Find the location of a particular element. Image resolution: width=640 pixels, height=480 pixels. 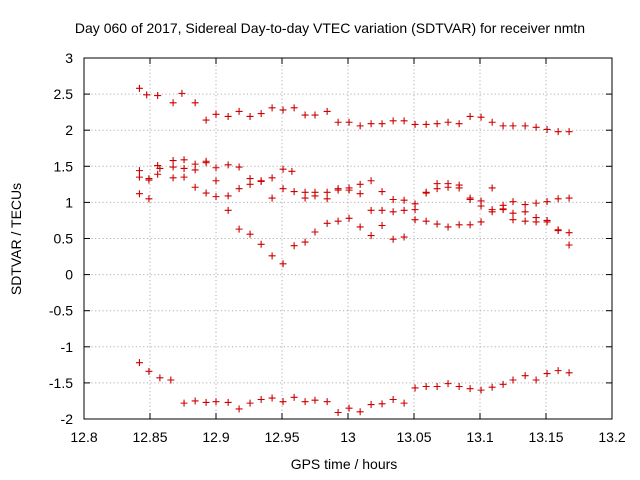

x-tick-label: 13.15 is located at coordinates (545, 437).